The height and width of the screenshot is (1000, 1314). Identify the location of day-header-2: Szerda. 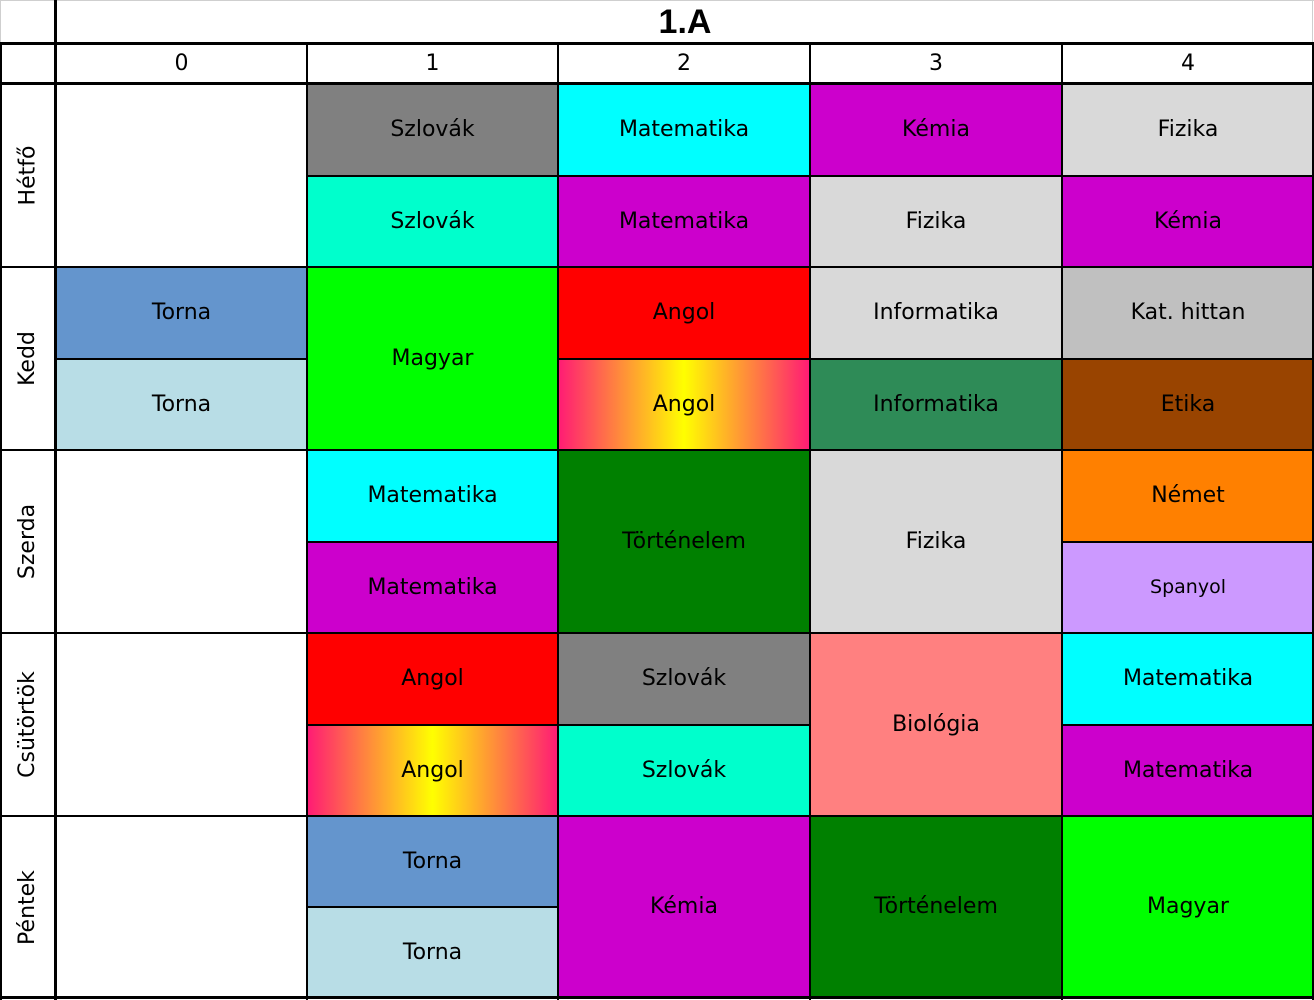
(27, 541).